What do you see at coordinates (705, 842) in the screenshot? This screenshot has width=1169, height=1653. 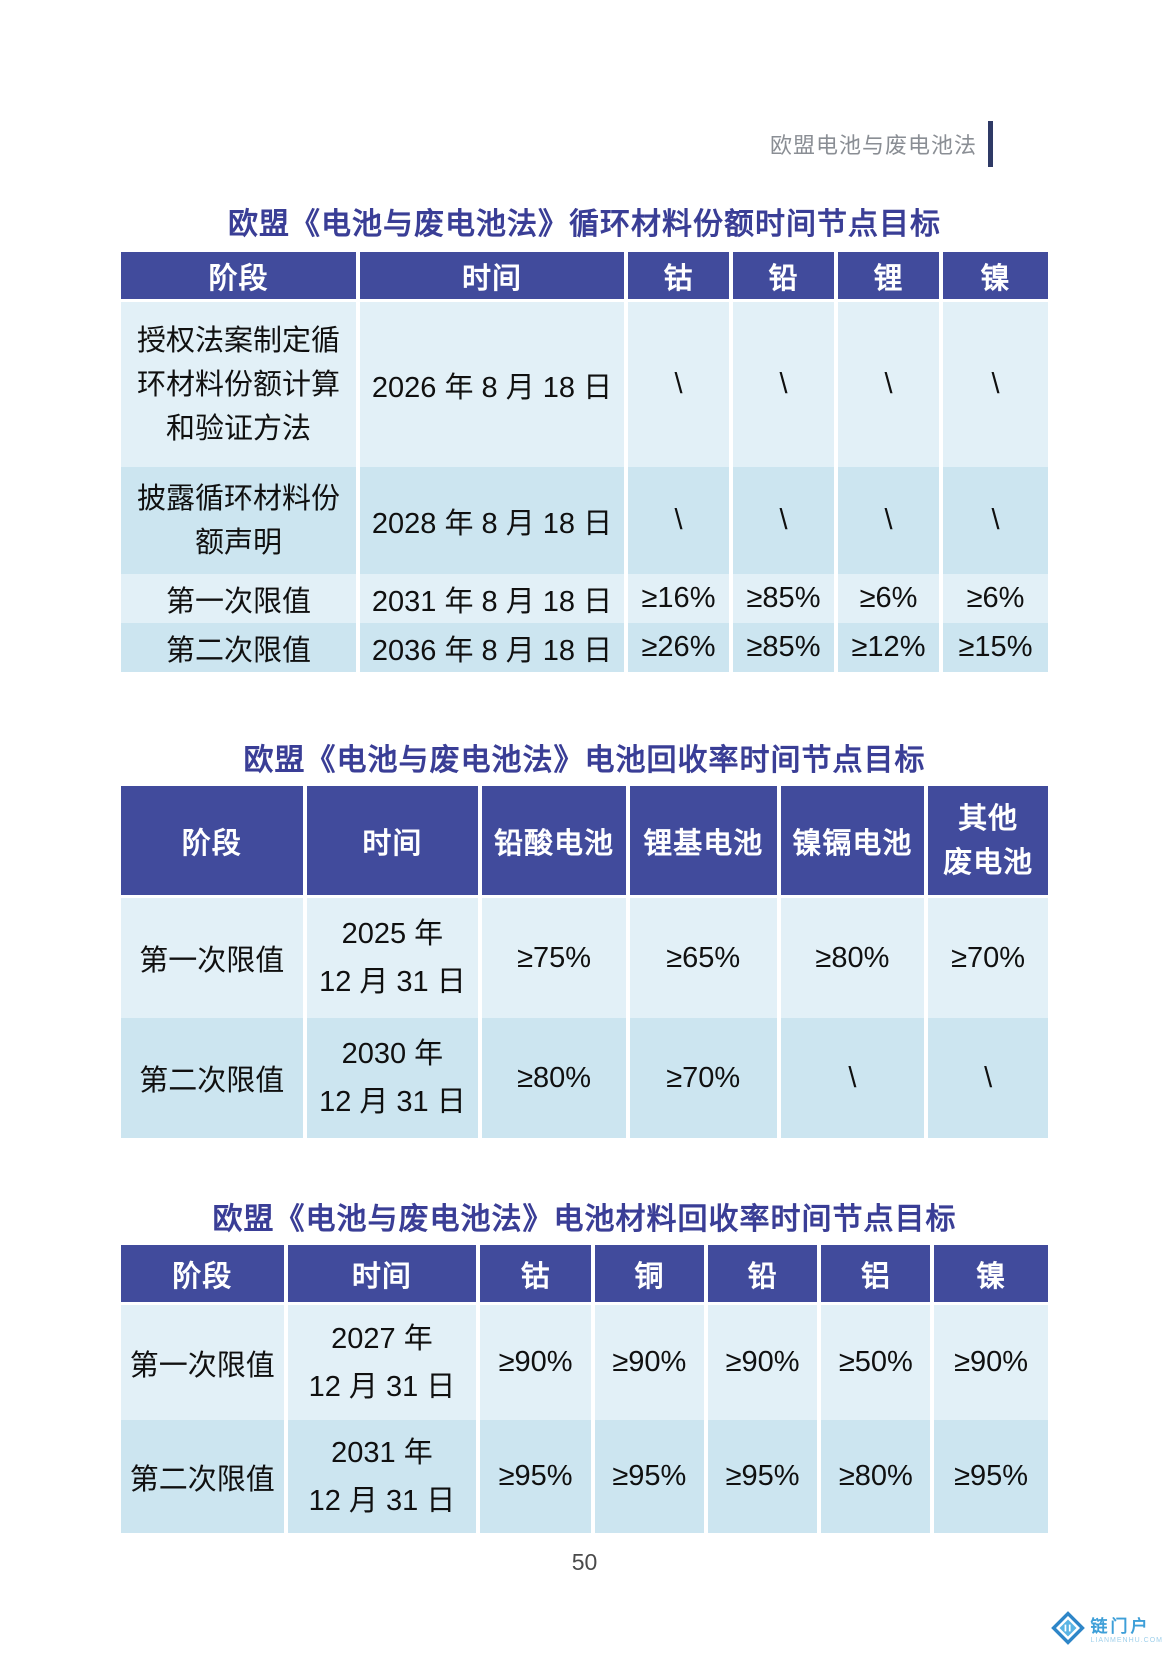 I see `column-header: 锂基电池` at bounding box center [705, 842].